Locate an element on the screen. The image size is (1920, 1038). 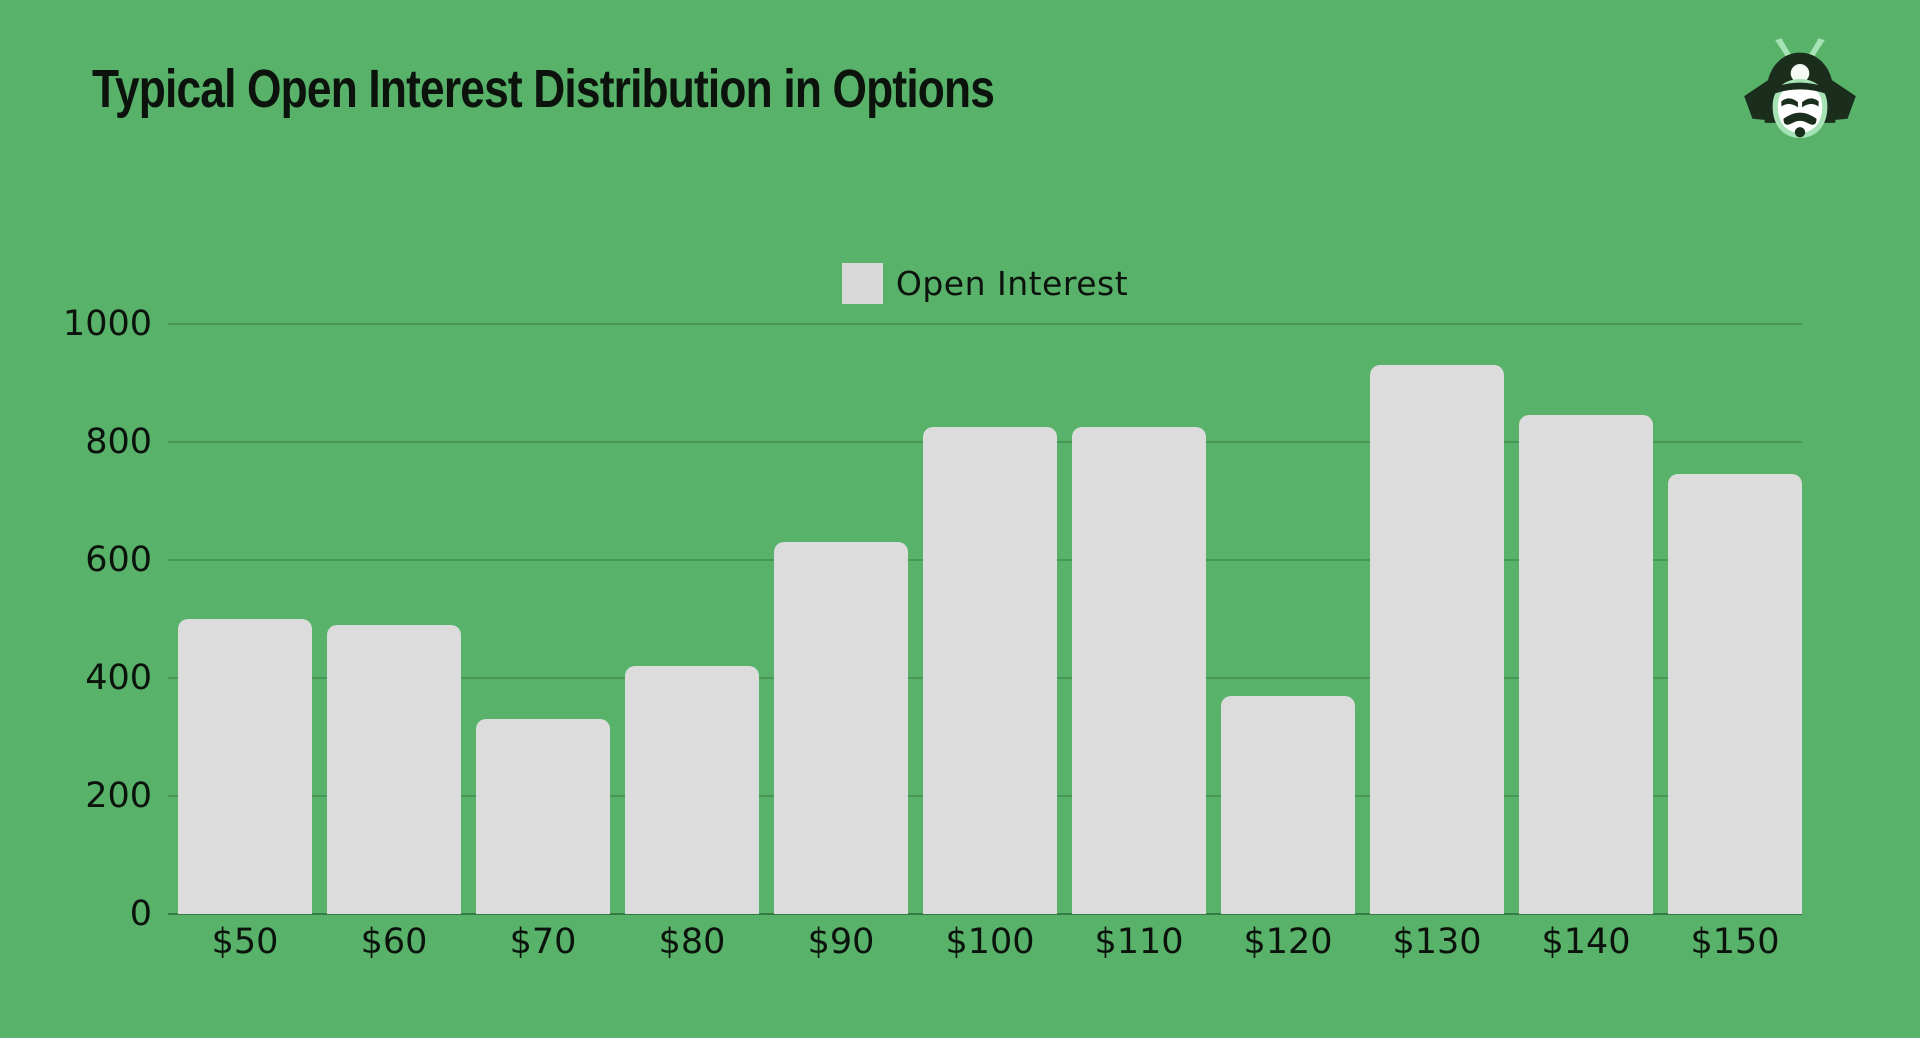
y-tick-label-400: 400 is located at coordinates (118, 678).